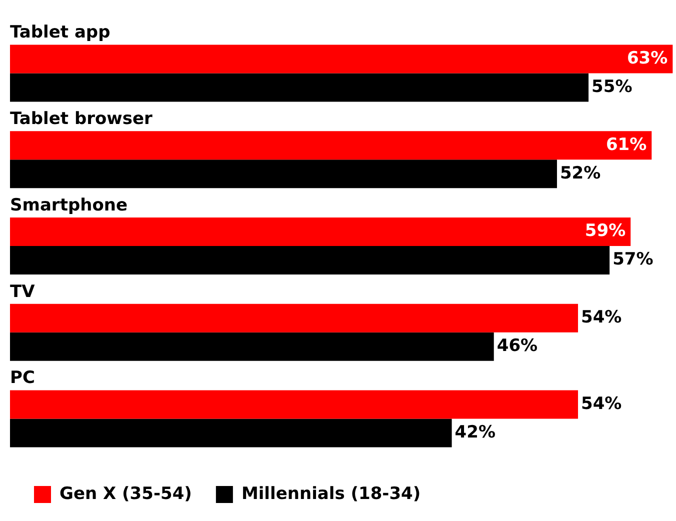 The width and height of the screenshot is (676, 521). What do you see at coordinates (126, 494) in the screenshot?
I see `legend-label: Gen X (35-54)` at bounding box center [126, 494].